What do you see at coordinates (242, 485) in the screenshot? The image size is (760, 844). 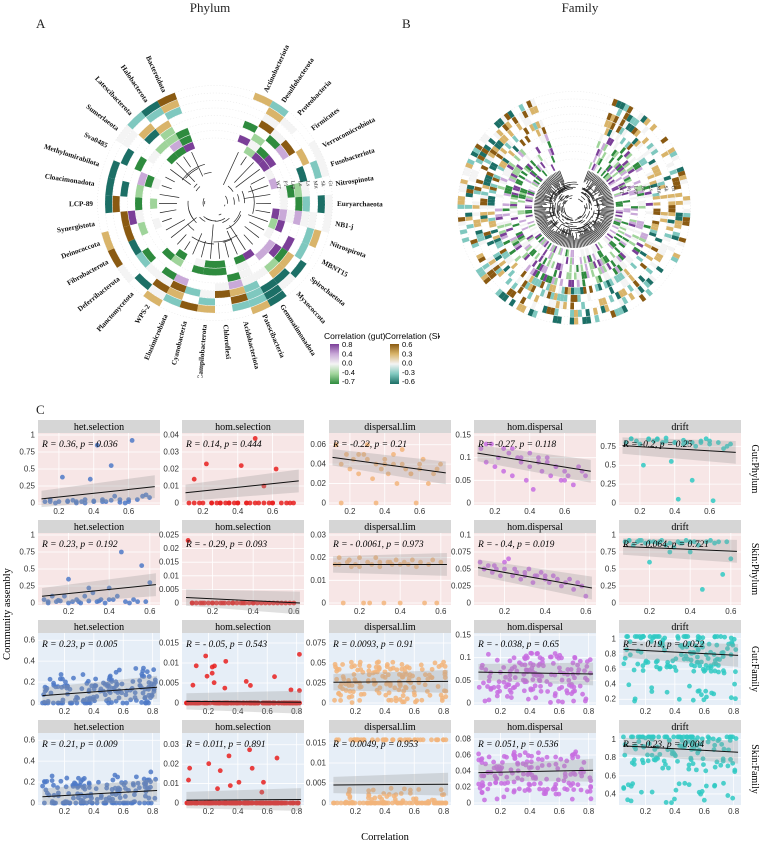 I see `confidence-band` at bounding box center [242, 485].